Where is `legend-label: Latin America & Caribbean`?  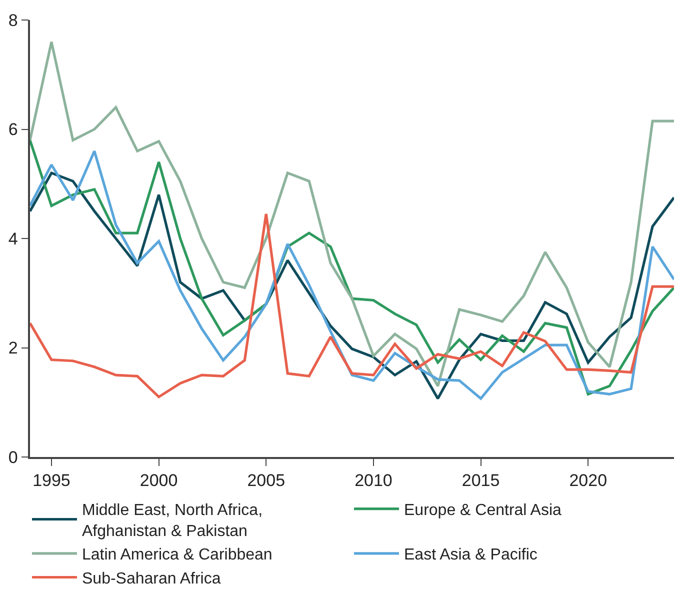
legend-label: Latin America & Caribbean is located at coordinates (177, 555).